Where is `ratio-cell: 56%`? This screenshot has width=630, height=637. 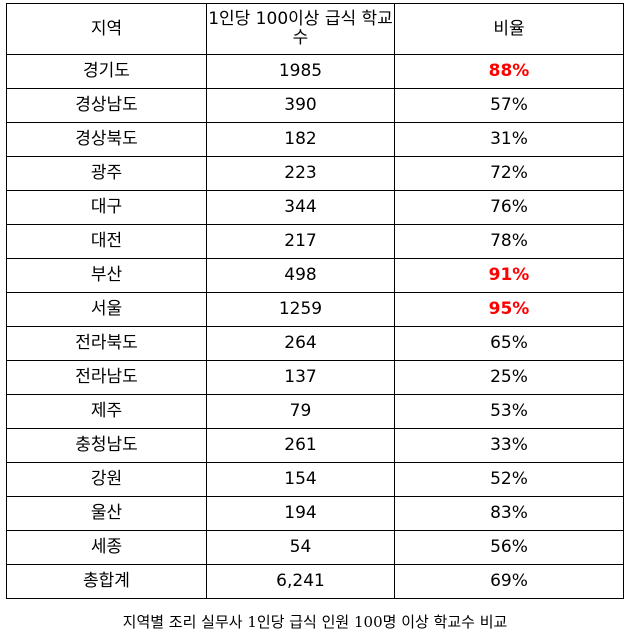
ratio-cell: 56% is located at coordinates (509, 547).